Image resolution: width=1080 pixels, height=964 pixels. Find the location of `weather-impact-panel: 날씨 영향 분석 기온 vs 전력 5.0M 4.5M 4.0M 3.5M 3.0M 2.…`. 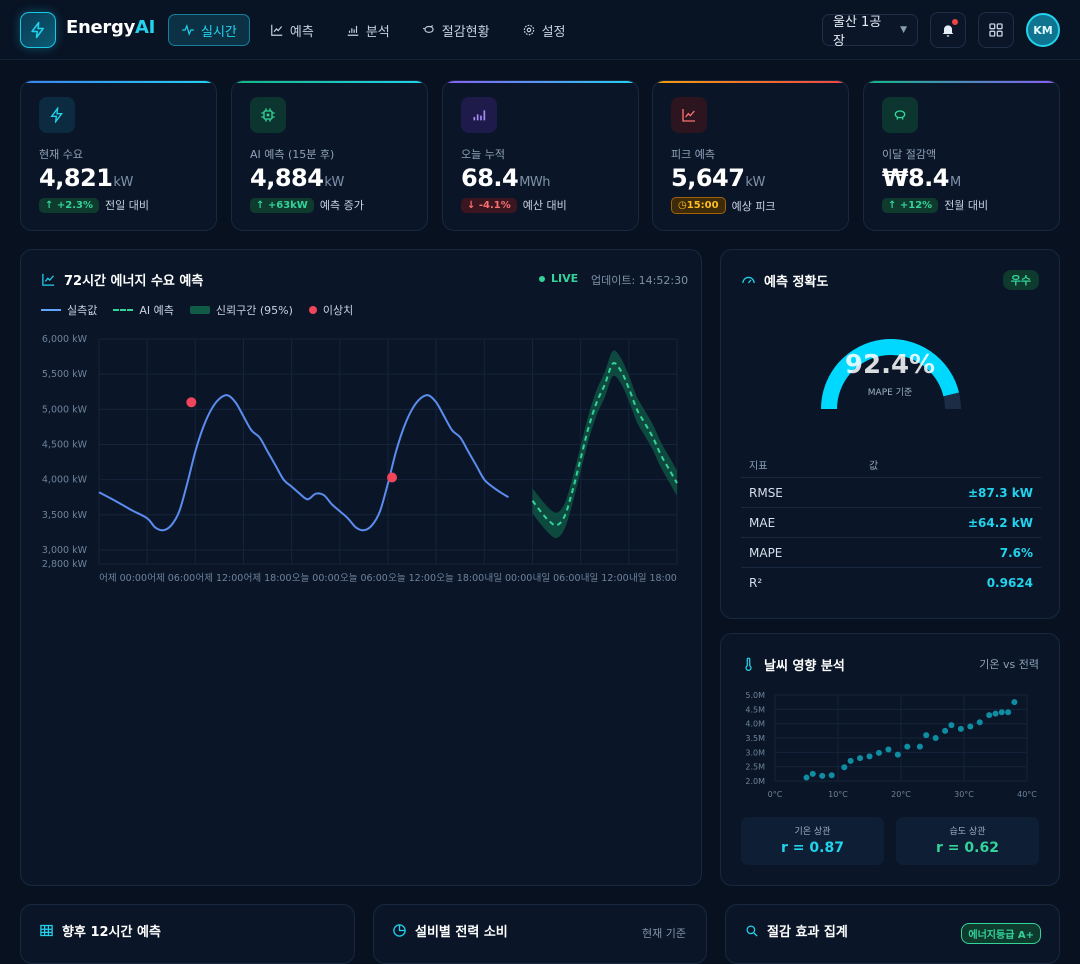

weather-impact-panel: 날씨 영향 분석 기온 vs 전력 5.0M 4.5M 4.0M 3.5M 3.0M 2.… is located at coordinates (890, 759).